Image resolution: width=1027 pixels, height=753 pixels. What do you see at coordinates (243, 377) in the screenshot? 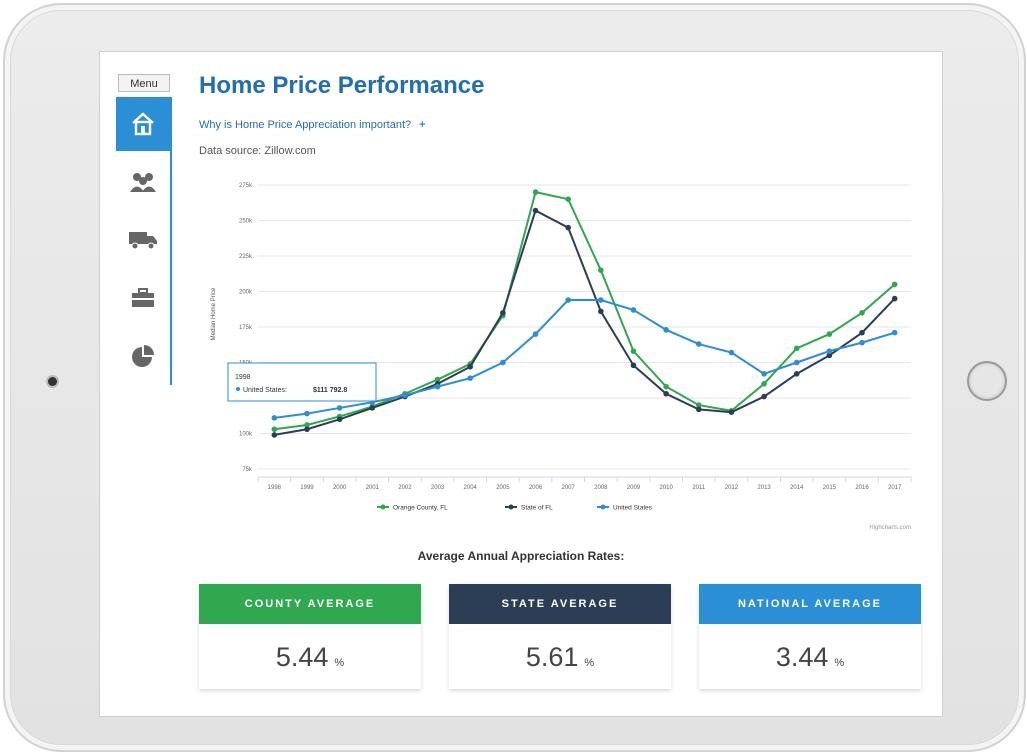
I see `tooltip-year: 1998` at bounding box center [243, 377].